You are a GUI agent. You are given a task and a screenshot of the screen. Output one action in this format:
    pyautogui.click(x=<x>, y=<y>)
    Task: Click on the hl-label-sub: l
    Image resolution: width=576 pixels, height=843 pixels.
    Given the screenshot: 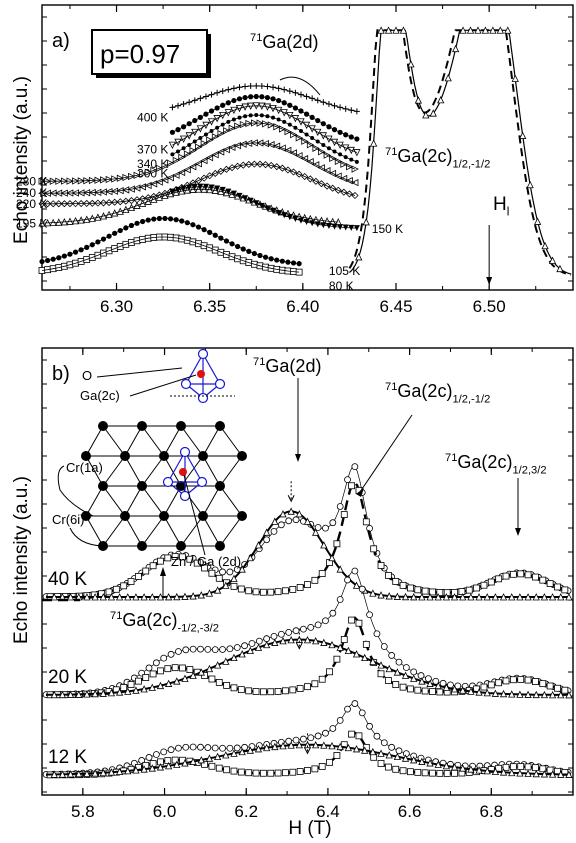 What is the action you would take?
    pyautogui.click(x=508, y=212)
    